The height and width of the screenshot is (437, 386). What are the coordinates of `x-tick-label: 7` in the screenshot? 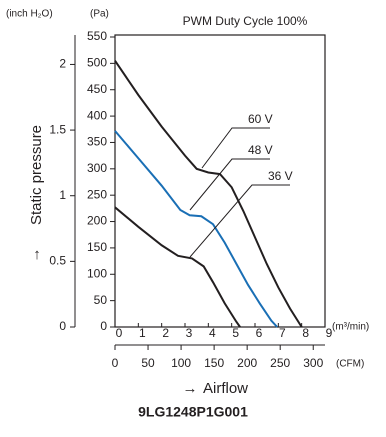 It's located at (282, 333).